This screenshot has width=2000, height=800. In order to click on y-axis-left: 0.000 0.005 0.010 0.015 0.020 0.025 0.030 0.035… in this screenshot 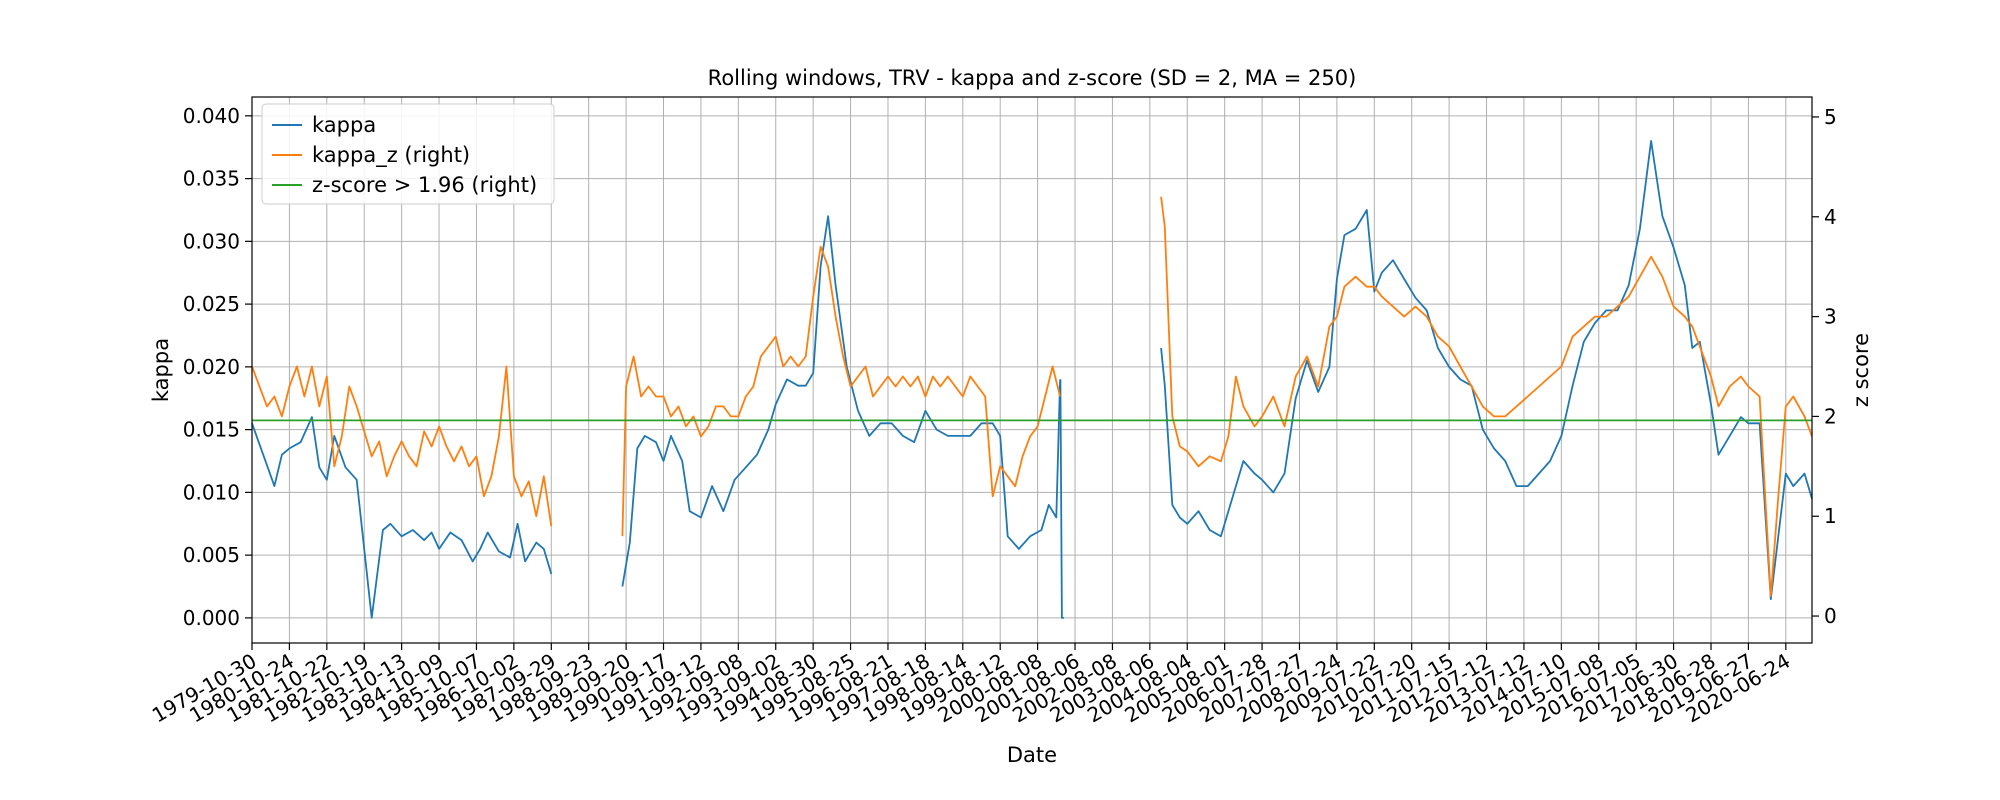, I will do `click(217, 367)`.